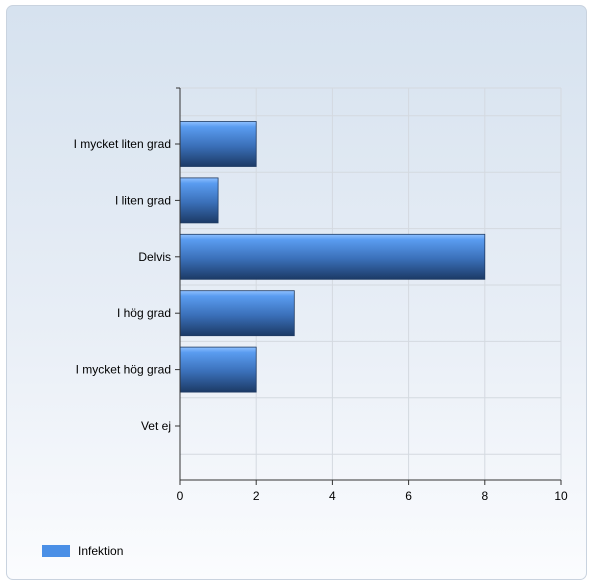 The width and height of the screenshot is (594, 585). Describe the element at coordinates (154, 257) in the screenshot. I see `y-tick-label: Delvis` at that location.